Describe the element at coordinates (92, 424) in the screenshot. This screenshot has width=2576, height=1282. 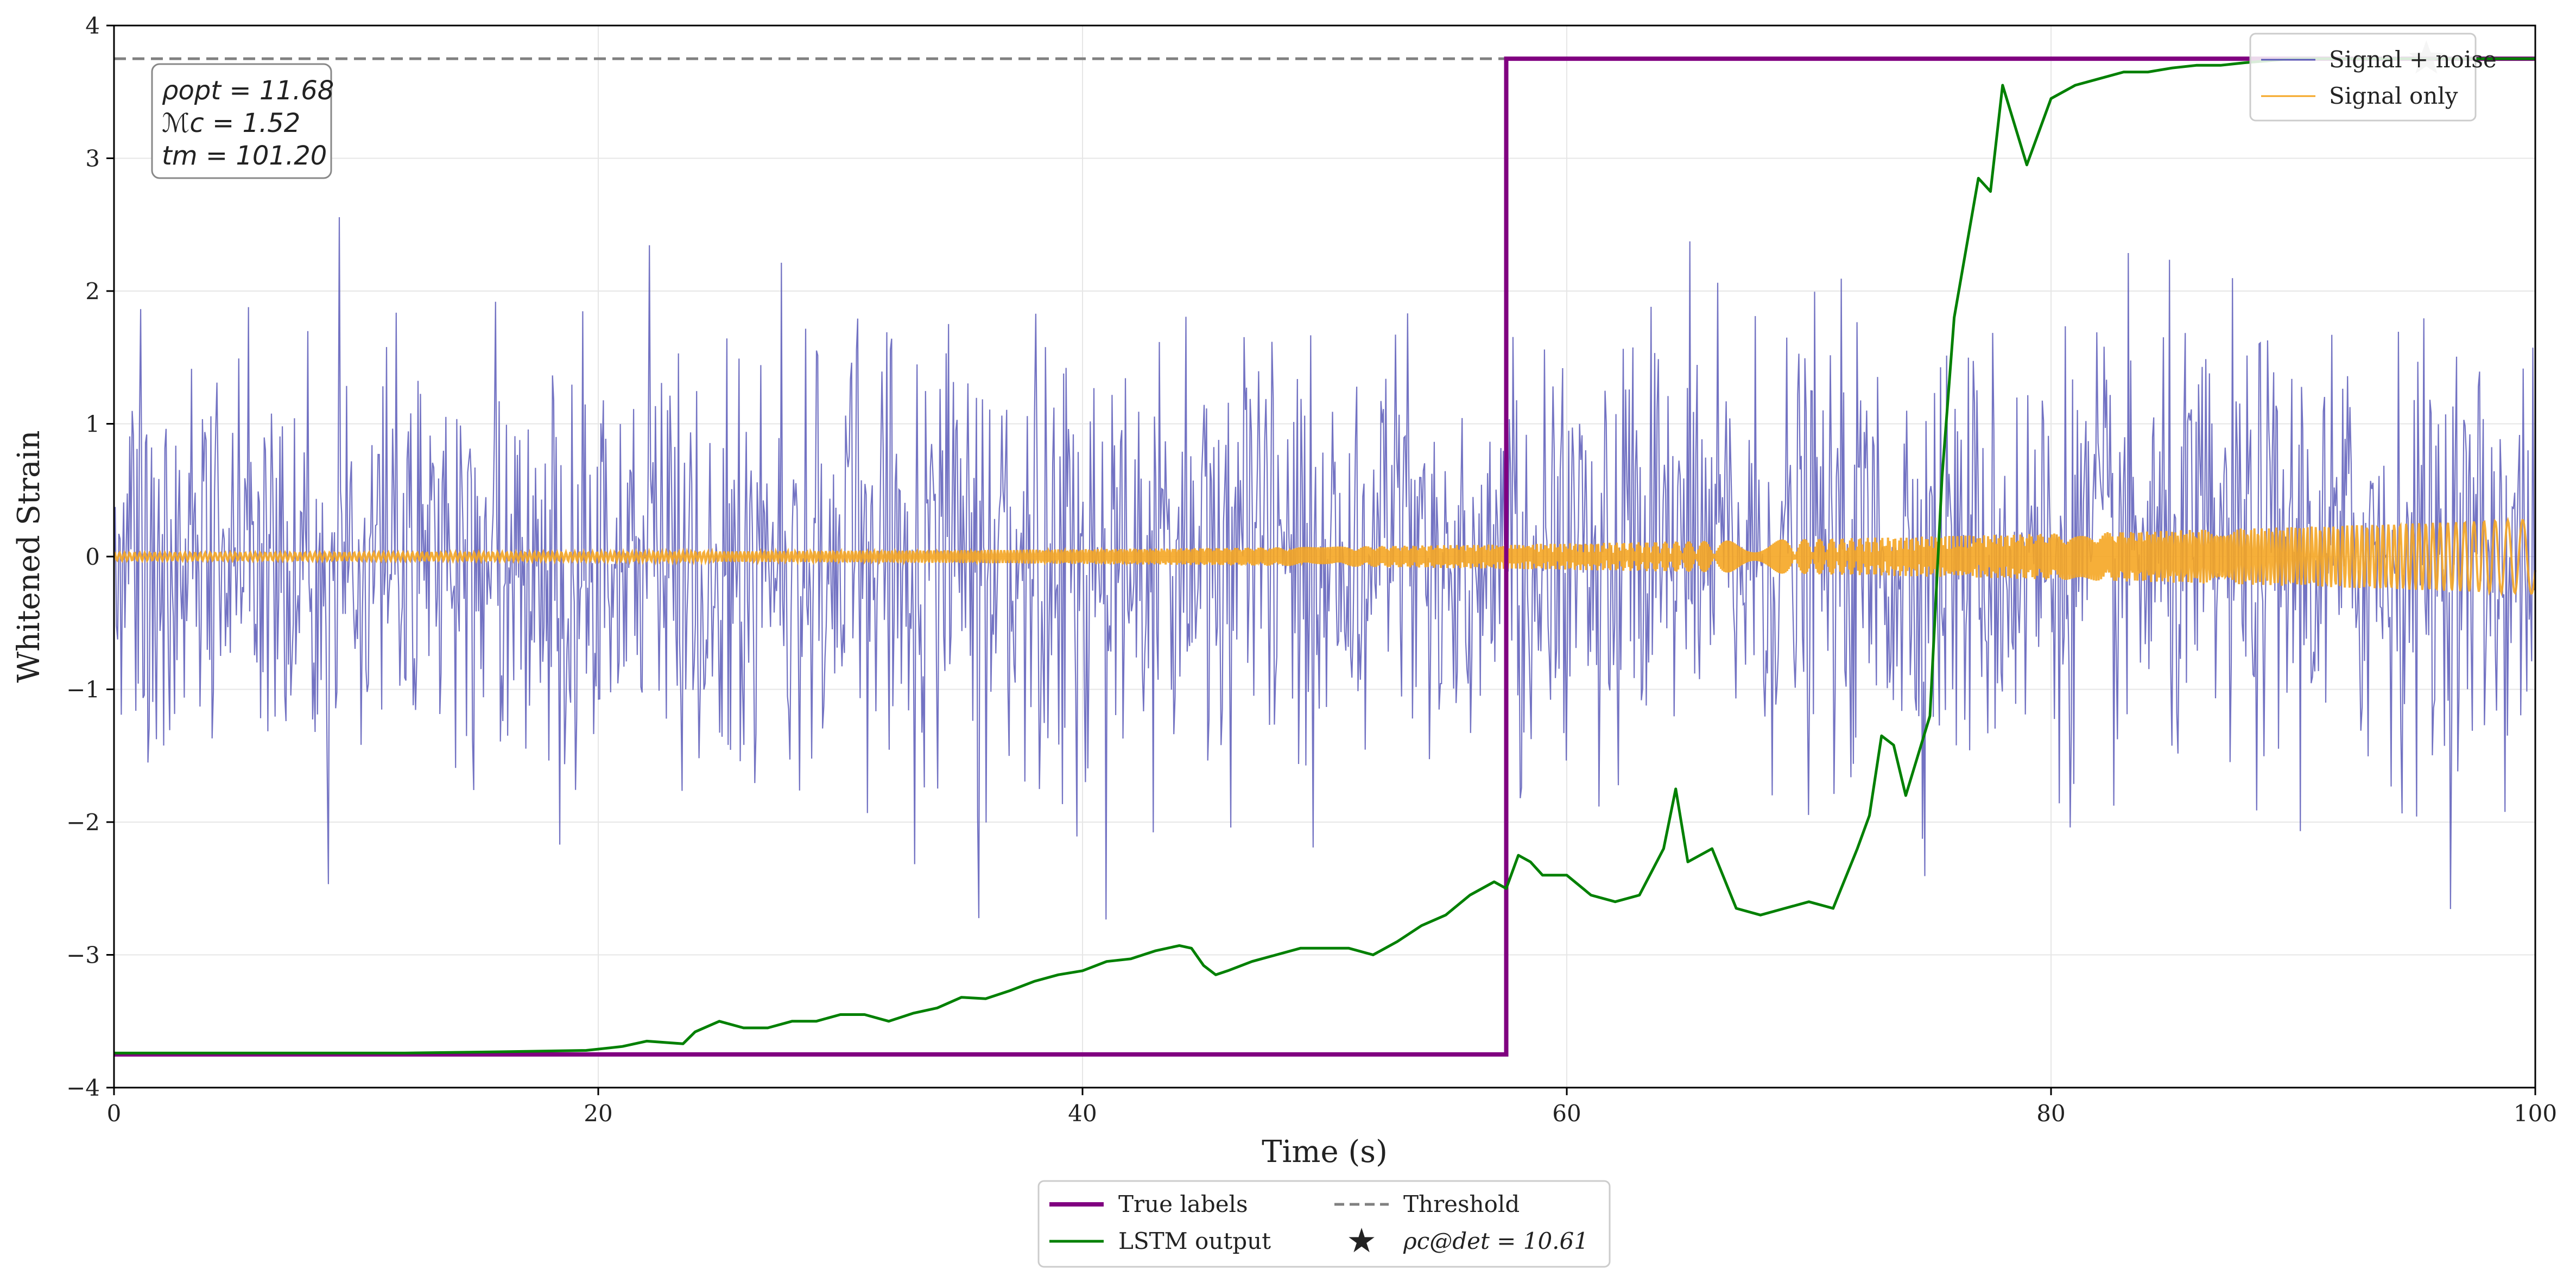
I see `y-tick-label: 1` at that location.